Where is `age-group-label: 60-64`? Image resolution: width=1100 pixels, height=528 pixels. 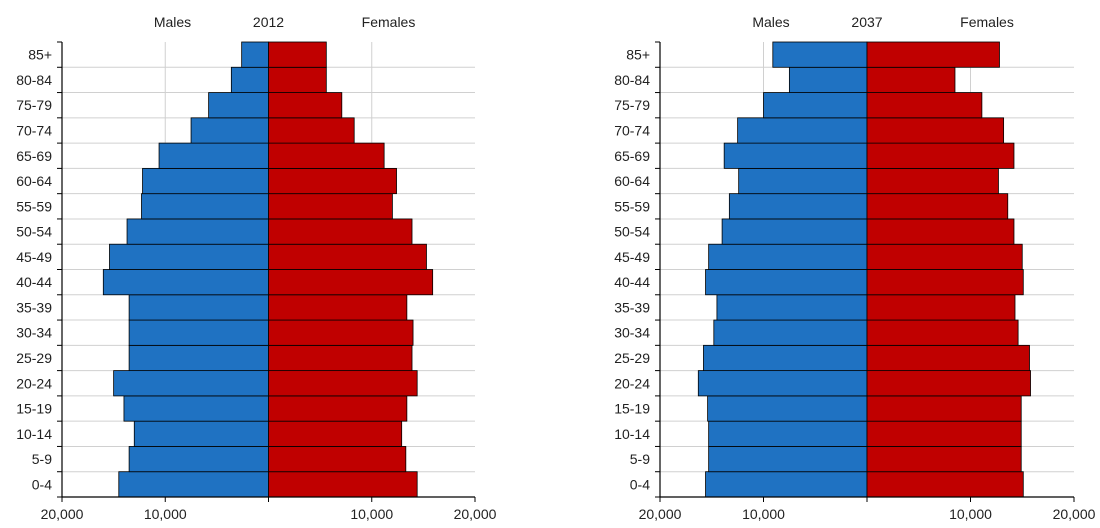 age-group-label: 60-64 is located at coordinates (34, 181).